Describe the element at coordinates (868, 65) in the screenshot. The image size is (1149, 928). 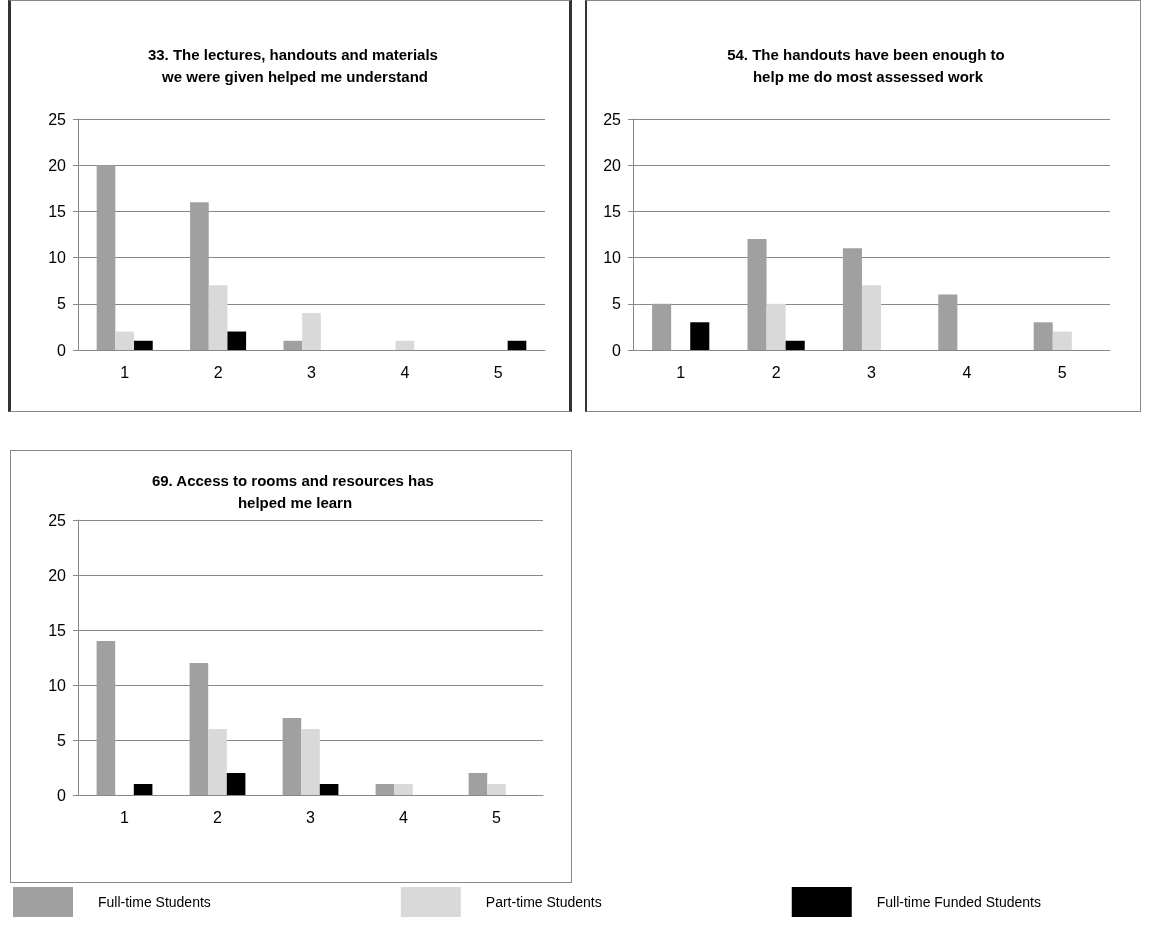
I see `chart-title: 54. The handouts have been enough to help me do most assessed work` at that location.